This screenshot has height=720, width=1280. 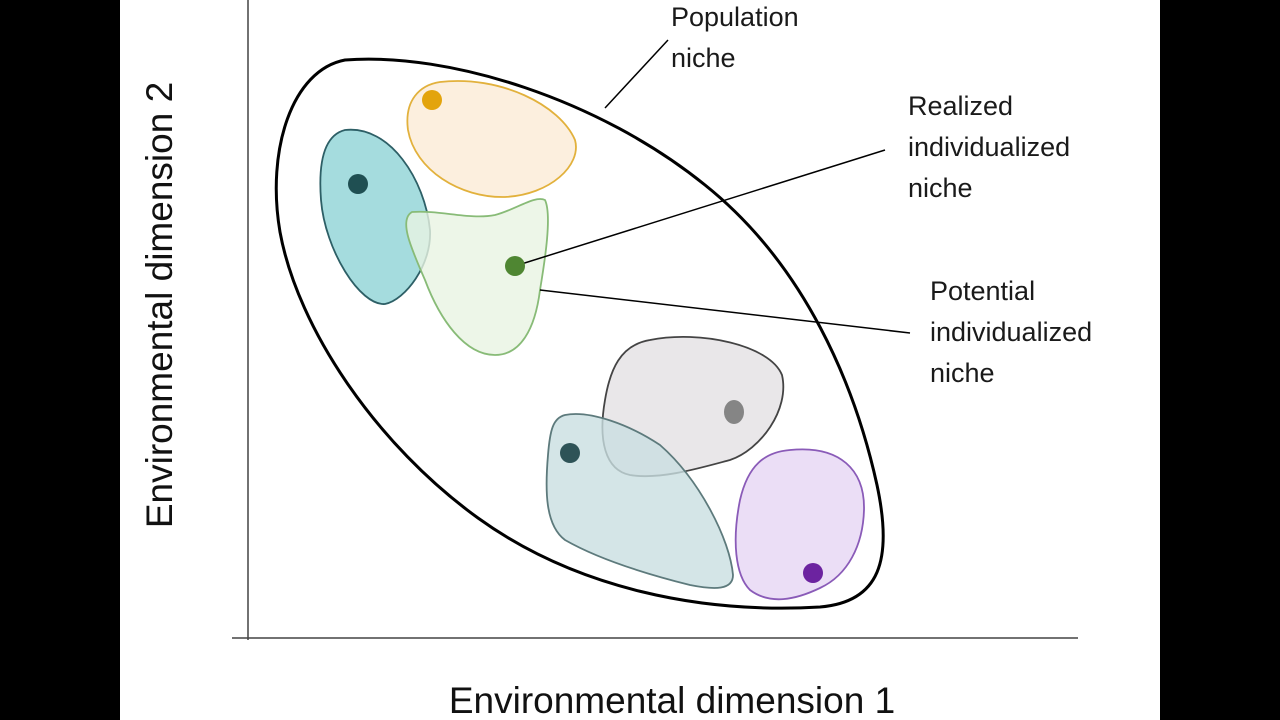 What do you see at coordinates (159, 305) in the screenshot?
I see `y-axis-label: Environmental dimension 2` at bounding box center [159, 305].